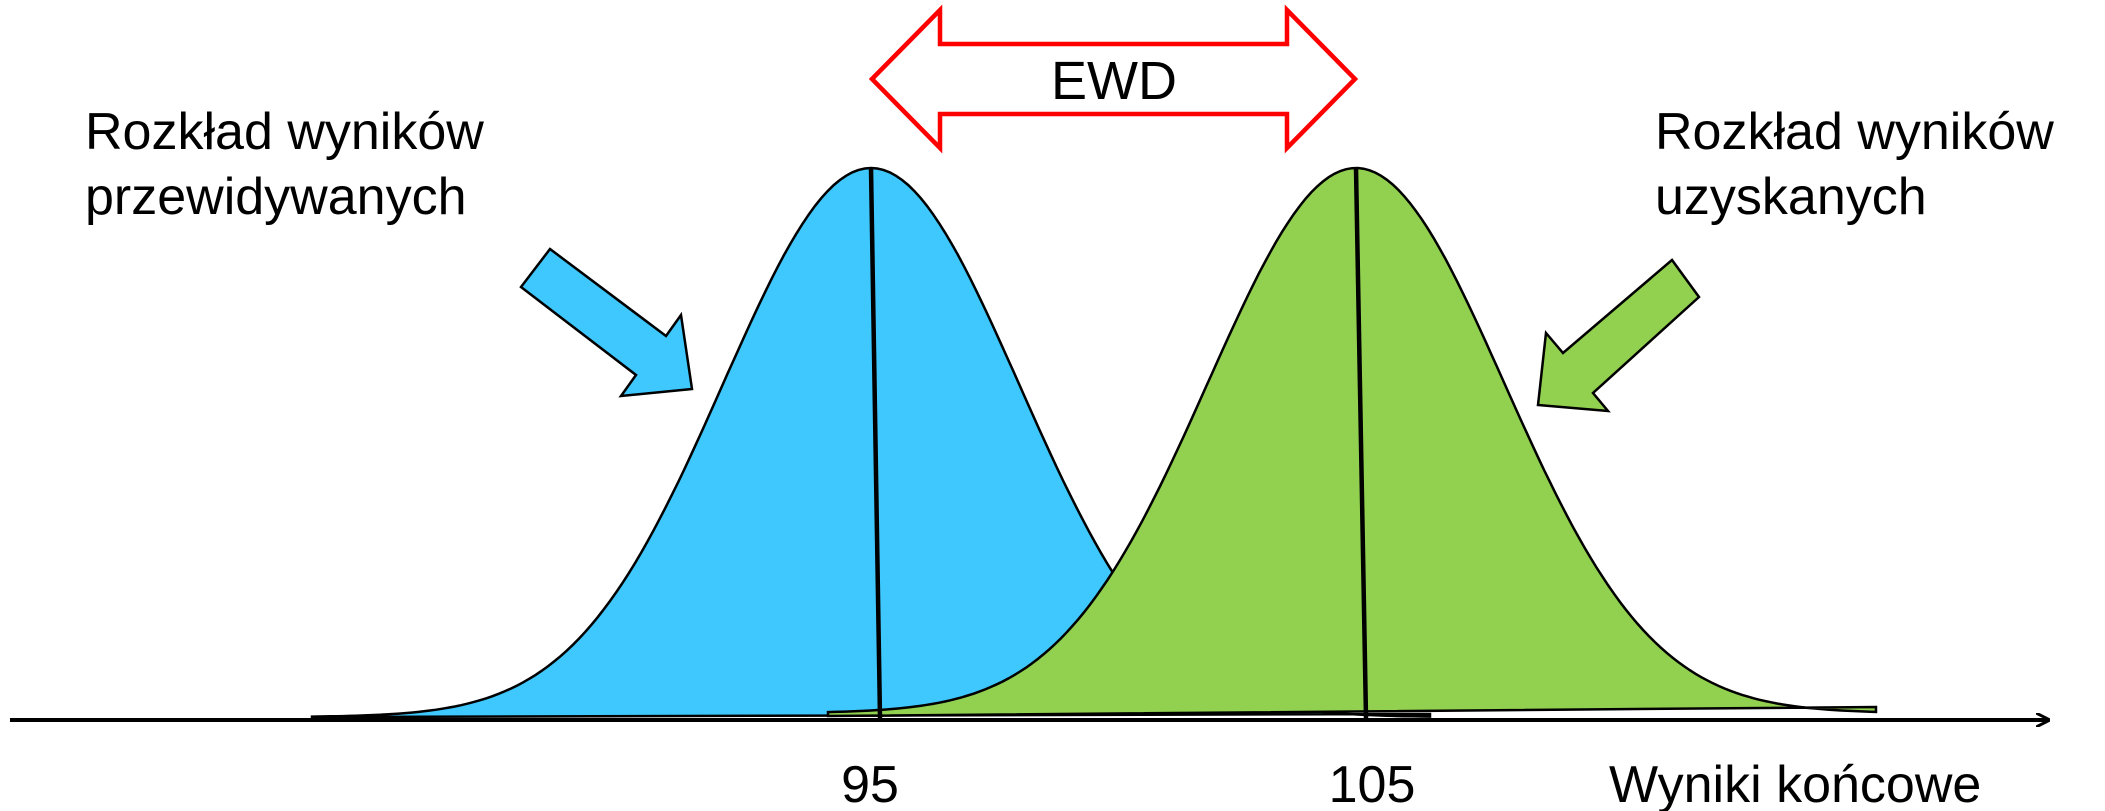  I want to click on axis-title: Wyniki końcowe, so click(1795, 783).